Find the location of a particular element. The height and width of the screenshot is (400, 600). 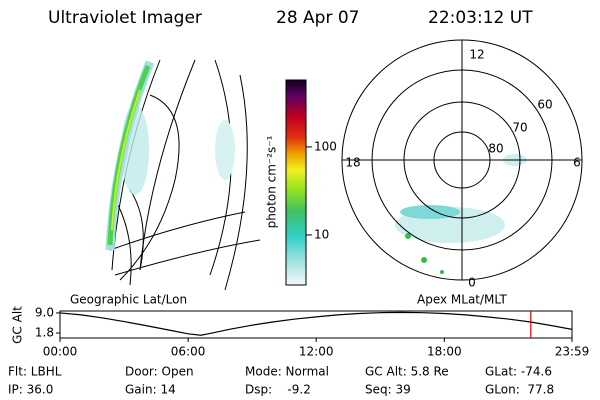

annotation: Apex MLat/MLT is located at coordinates (462, 300).